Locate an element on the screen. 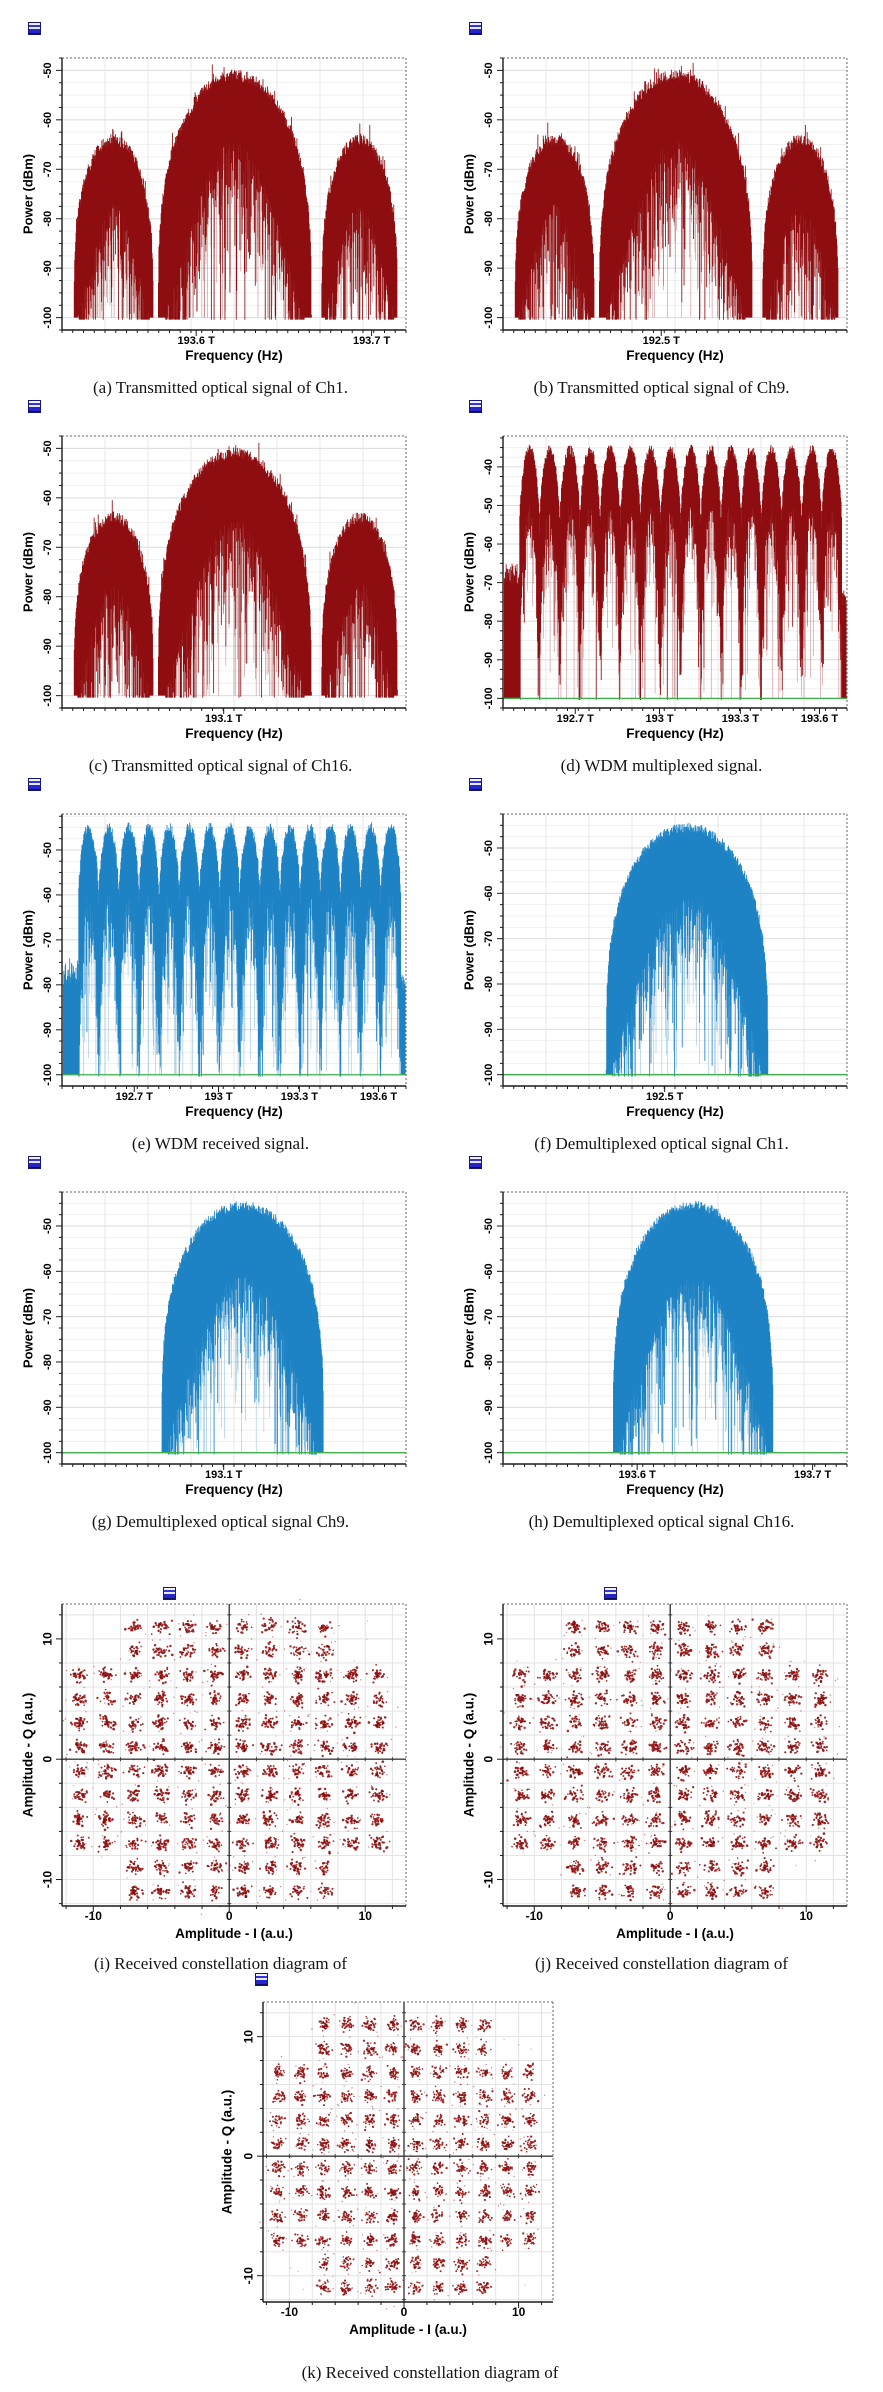 This screenshot has height=2392, width=883. spectrum-chart-e is located at coordinates (220, 966).